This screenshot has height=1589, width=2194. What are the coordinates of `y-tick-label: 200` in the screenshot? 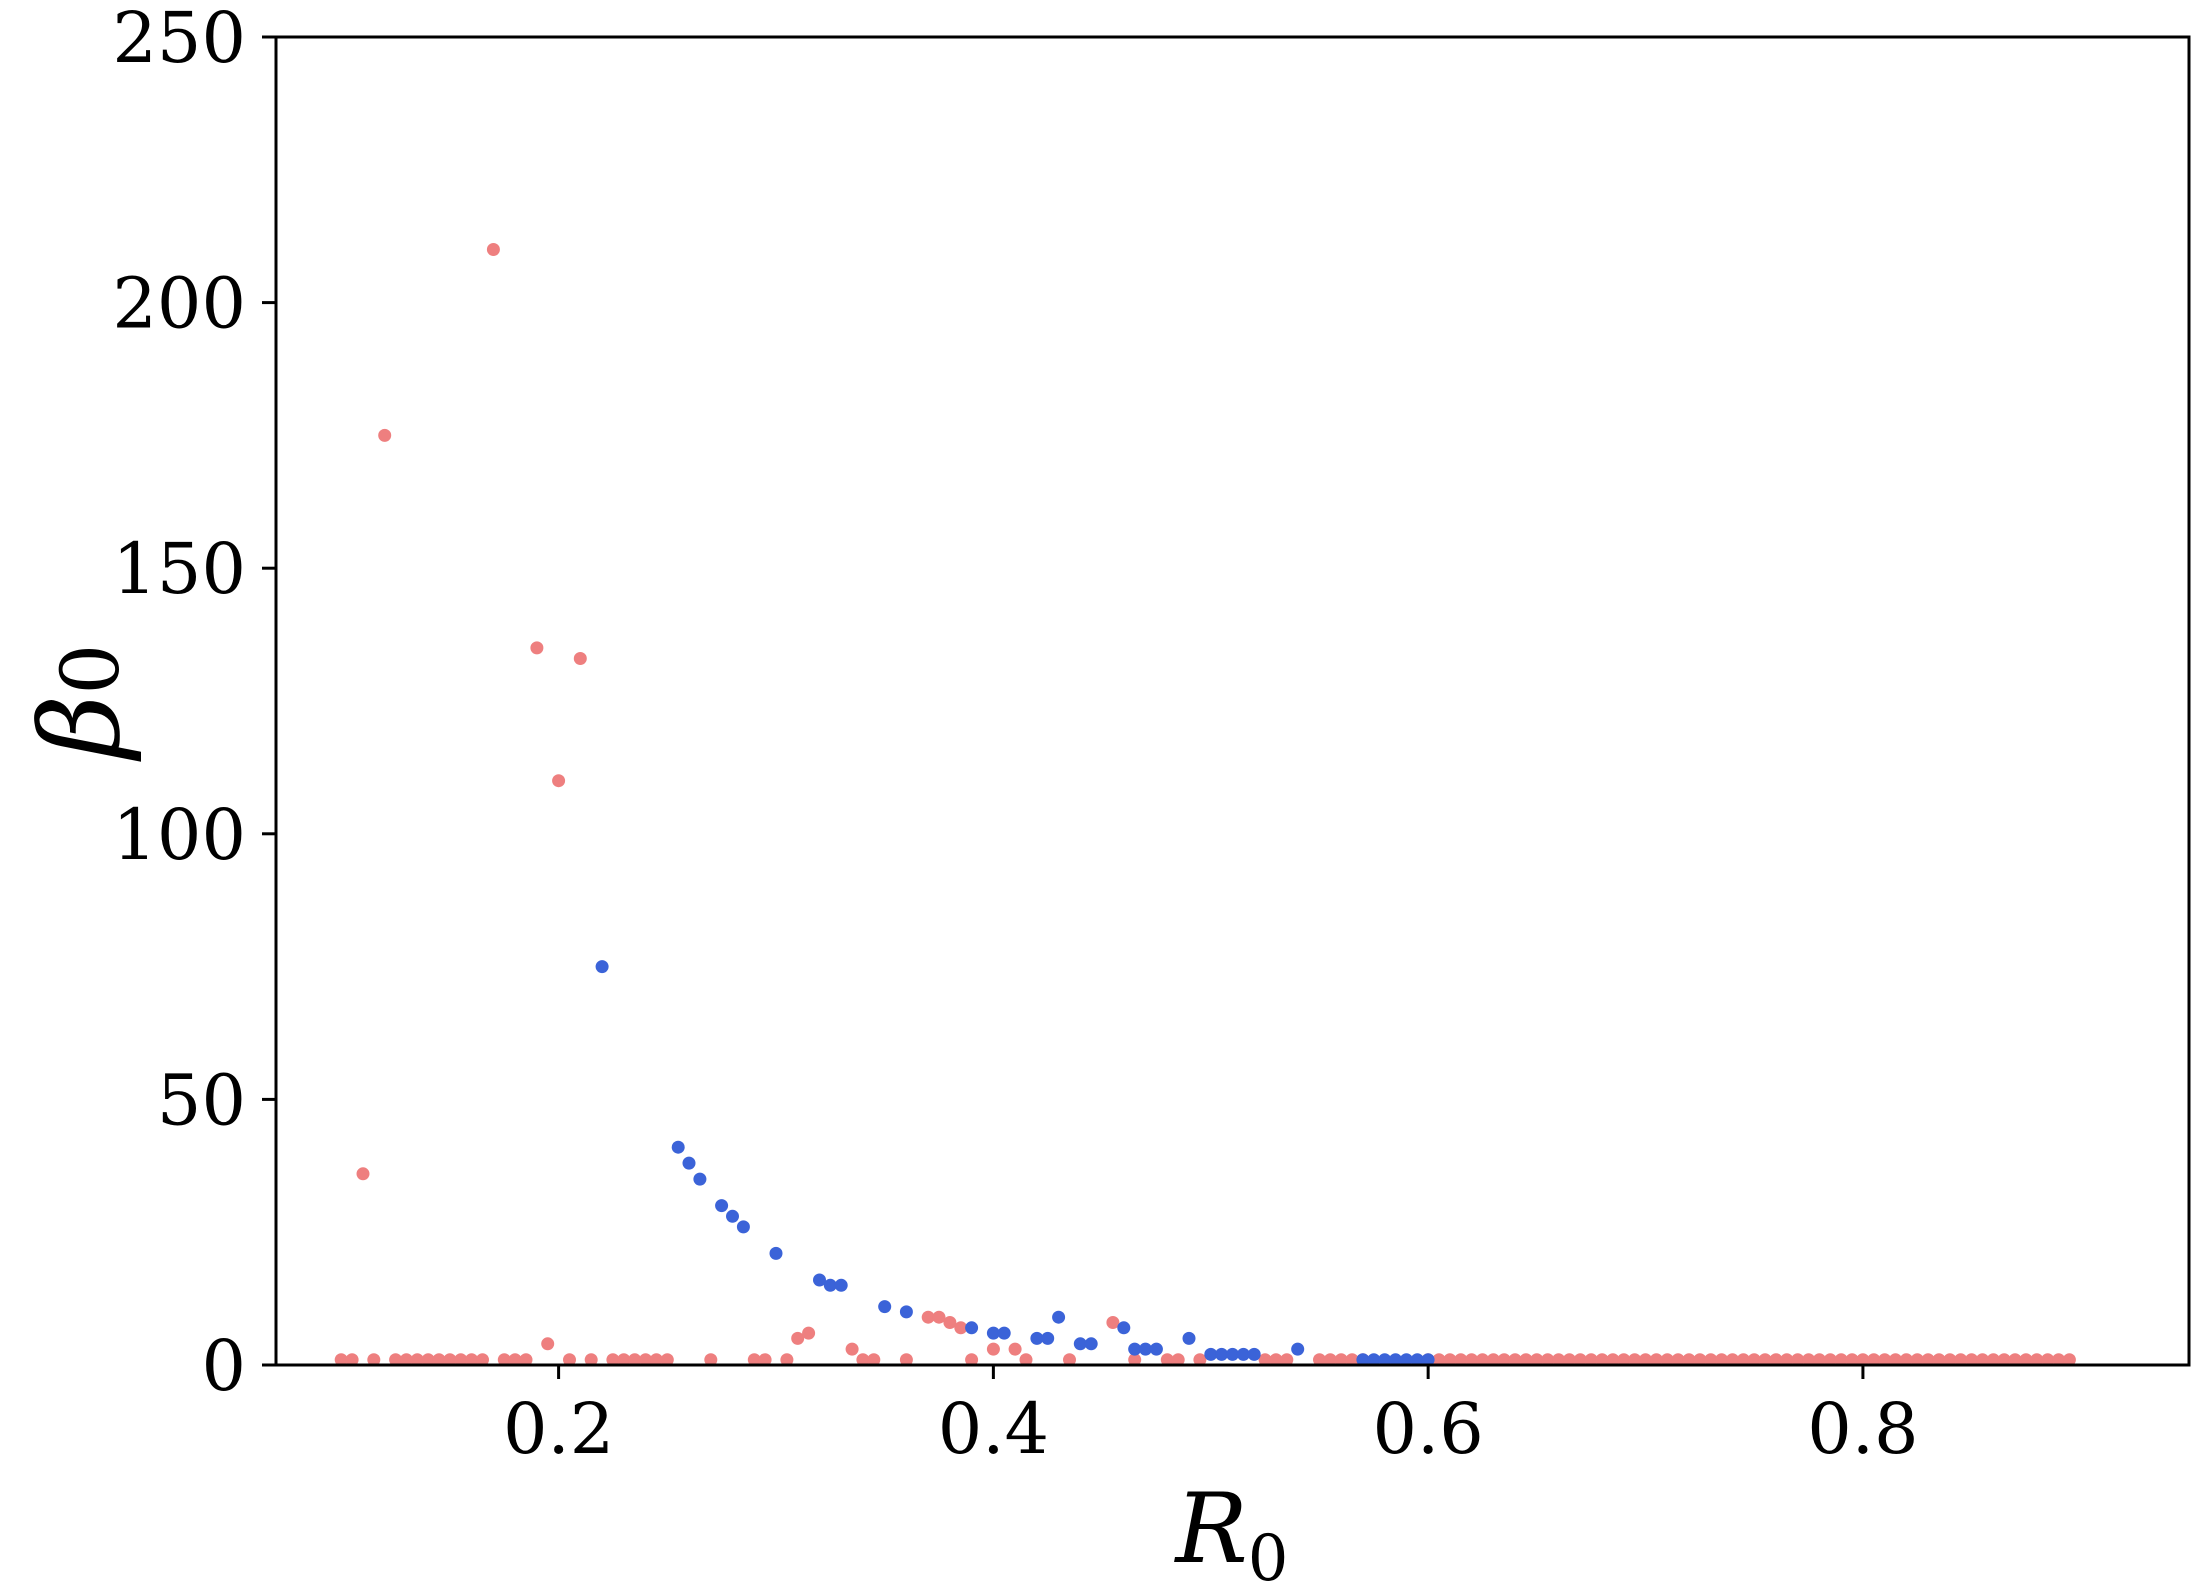 It's located at (179, 304).